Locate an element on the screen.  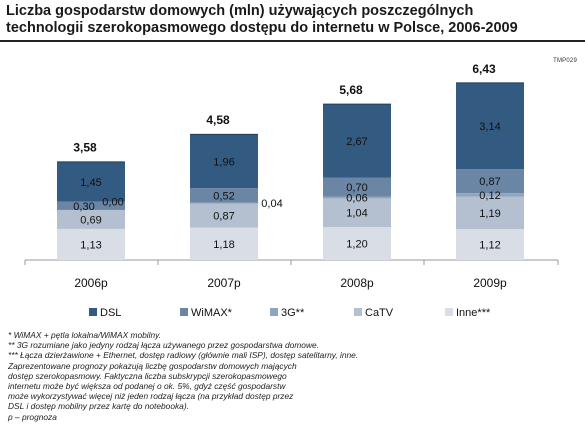
bar-dsl-2006p is located at coordinates (91, 181).